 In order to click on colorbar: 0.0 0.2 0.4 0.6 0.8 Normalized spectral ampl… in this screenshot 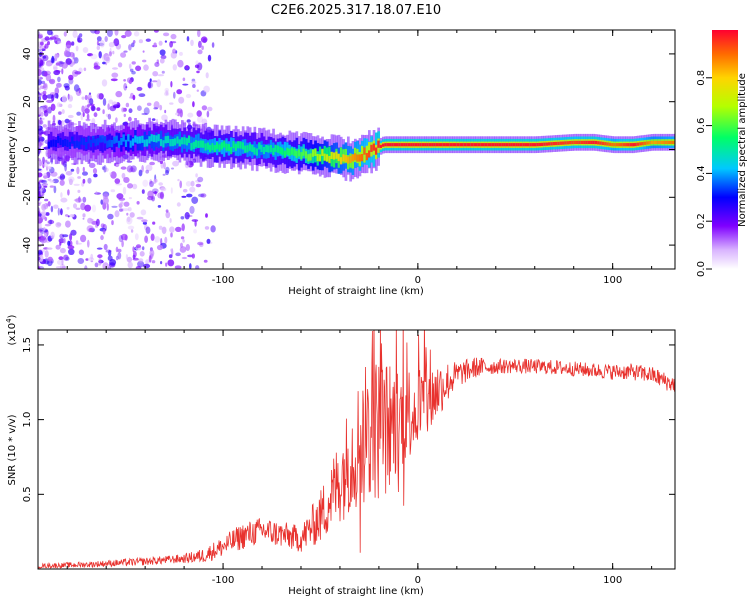, I will do `click(722, 153)`.